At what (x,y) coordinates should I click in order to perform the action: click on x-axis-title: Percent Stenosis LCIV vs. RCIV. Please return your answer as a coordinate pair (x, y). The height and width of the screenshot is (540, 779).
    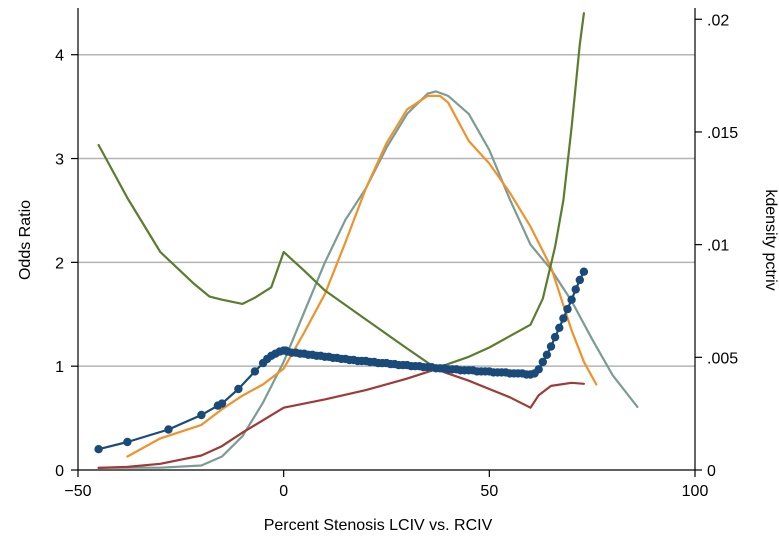
    Looking at the image, I should click on (378, 525).